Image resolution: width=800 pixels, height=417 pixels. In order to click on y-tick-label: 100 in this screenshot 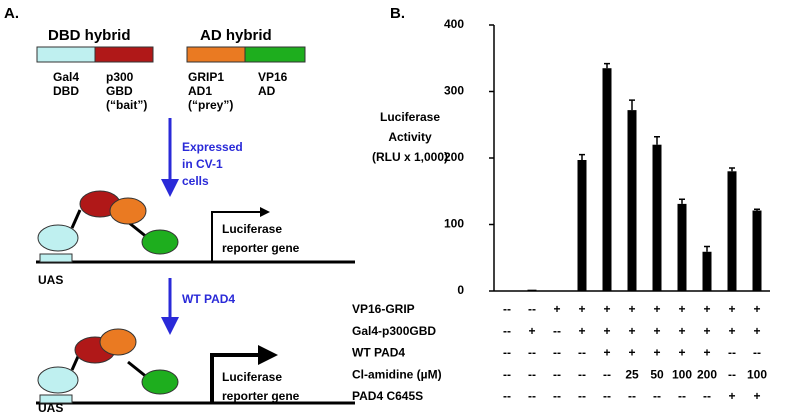, I will do `click(454, 224)`.